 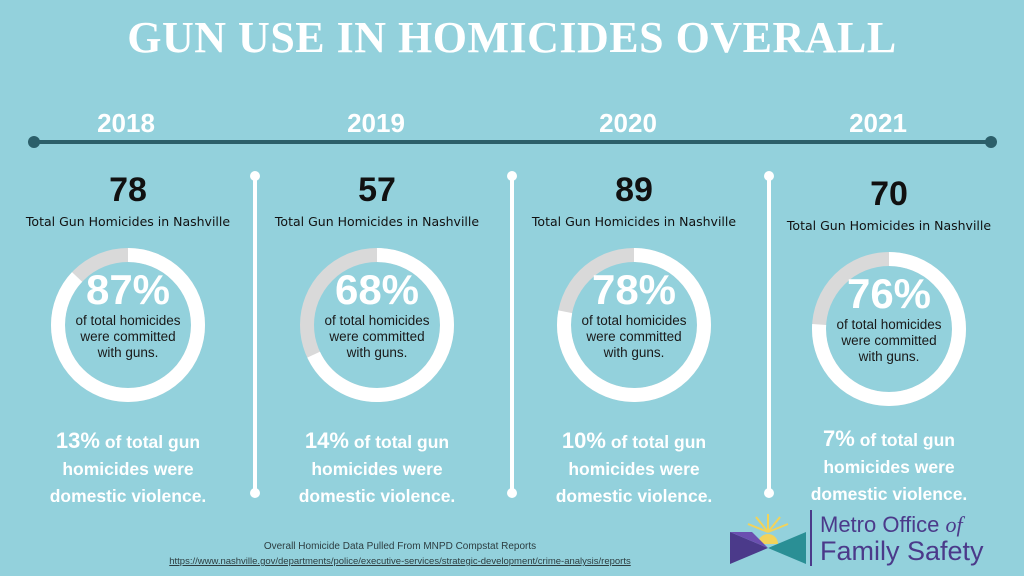 I want to click on logo-text-line1: Metro Office of, so click(x=891, y=524).